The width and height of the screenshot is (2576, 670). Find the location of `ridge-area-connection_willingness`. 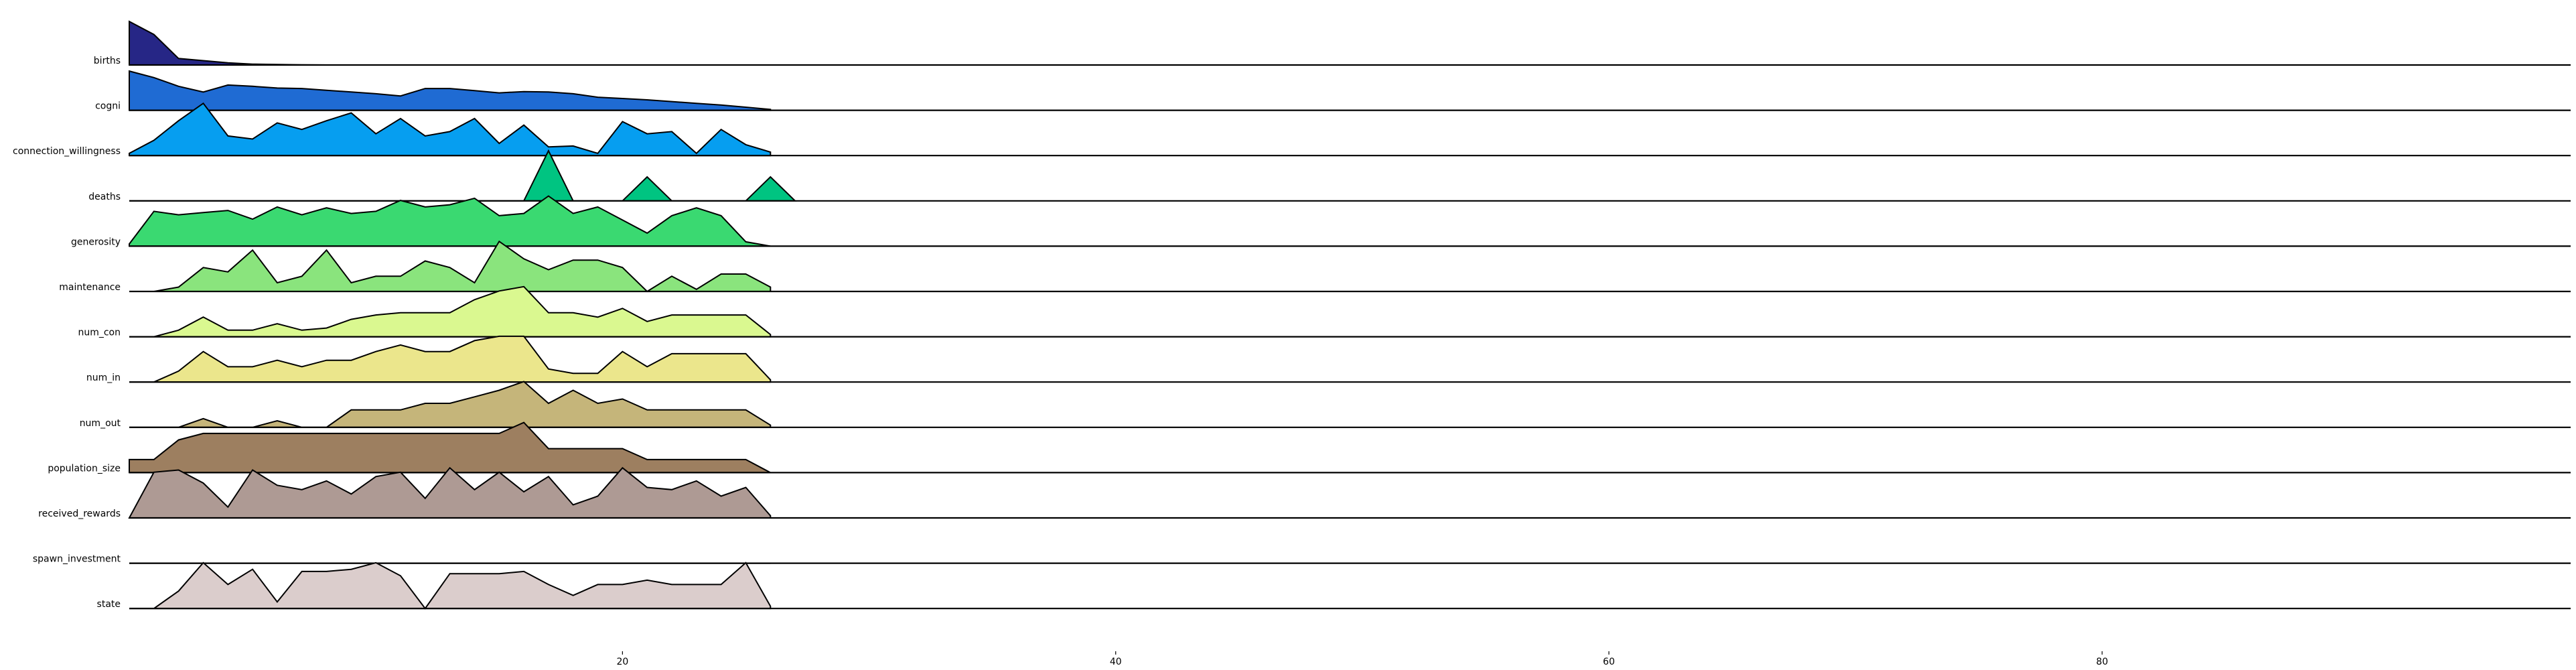

ridge-area-connection_willingness is located at coordinates (450, 130).